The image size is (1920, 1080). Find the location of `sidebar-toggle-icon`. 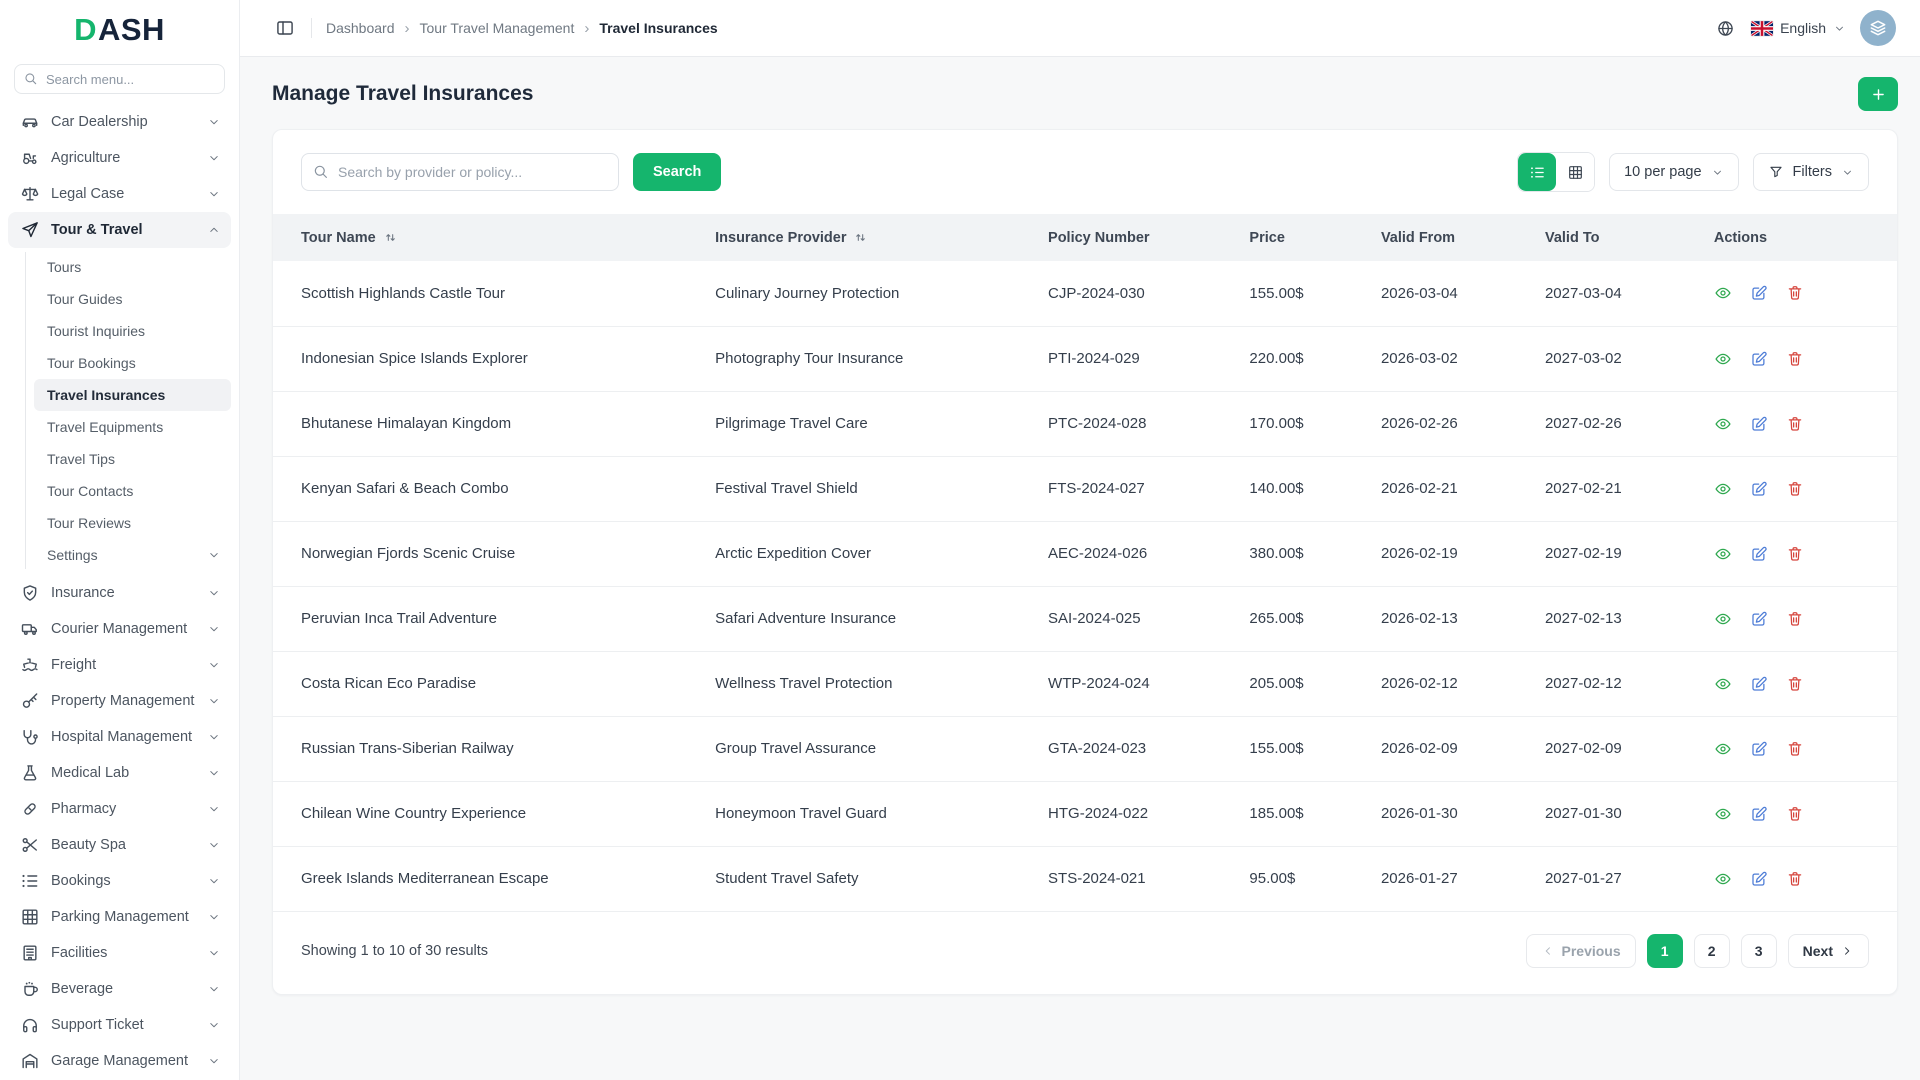

sidebar-toggle-icon is located at coordinates (285, 28).